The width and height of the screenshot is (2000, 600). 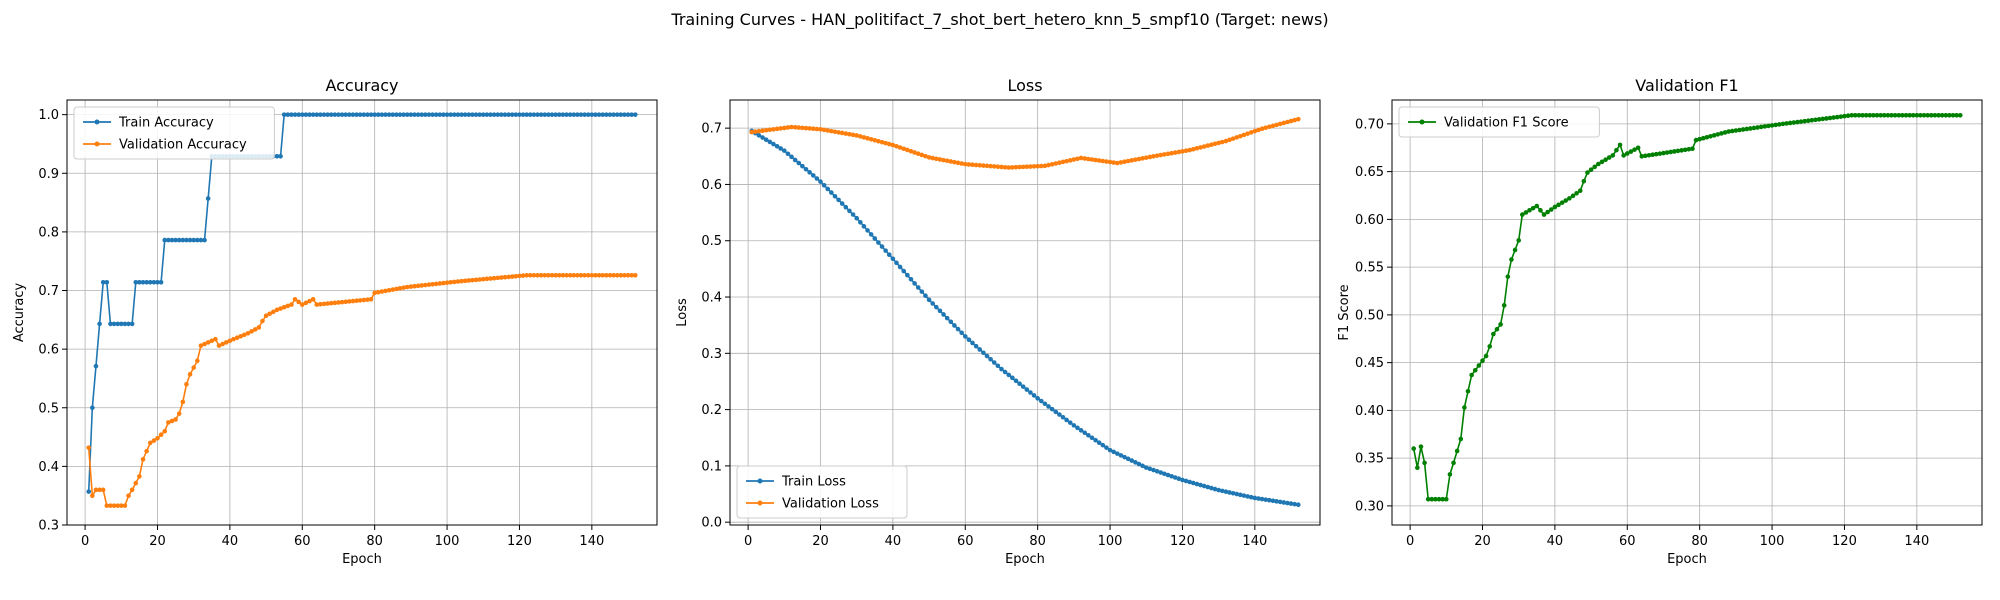 I want to click on y-tick-label: 1.0, so click(x=48, y=115).